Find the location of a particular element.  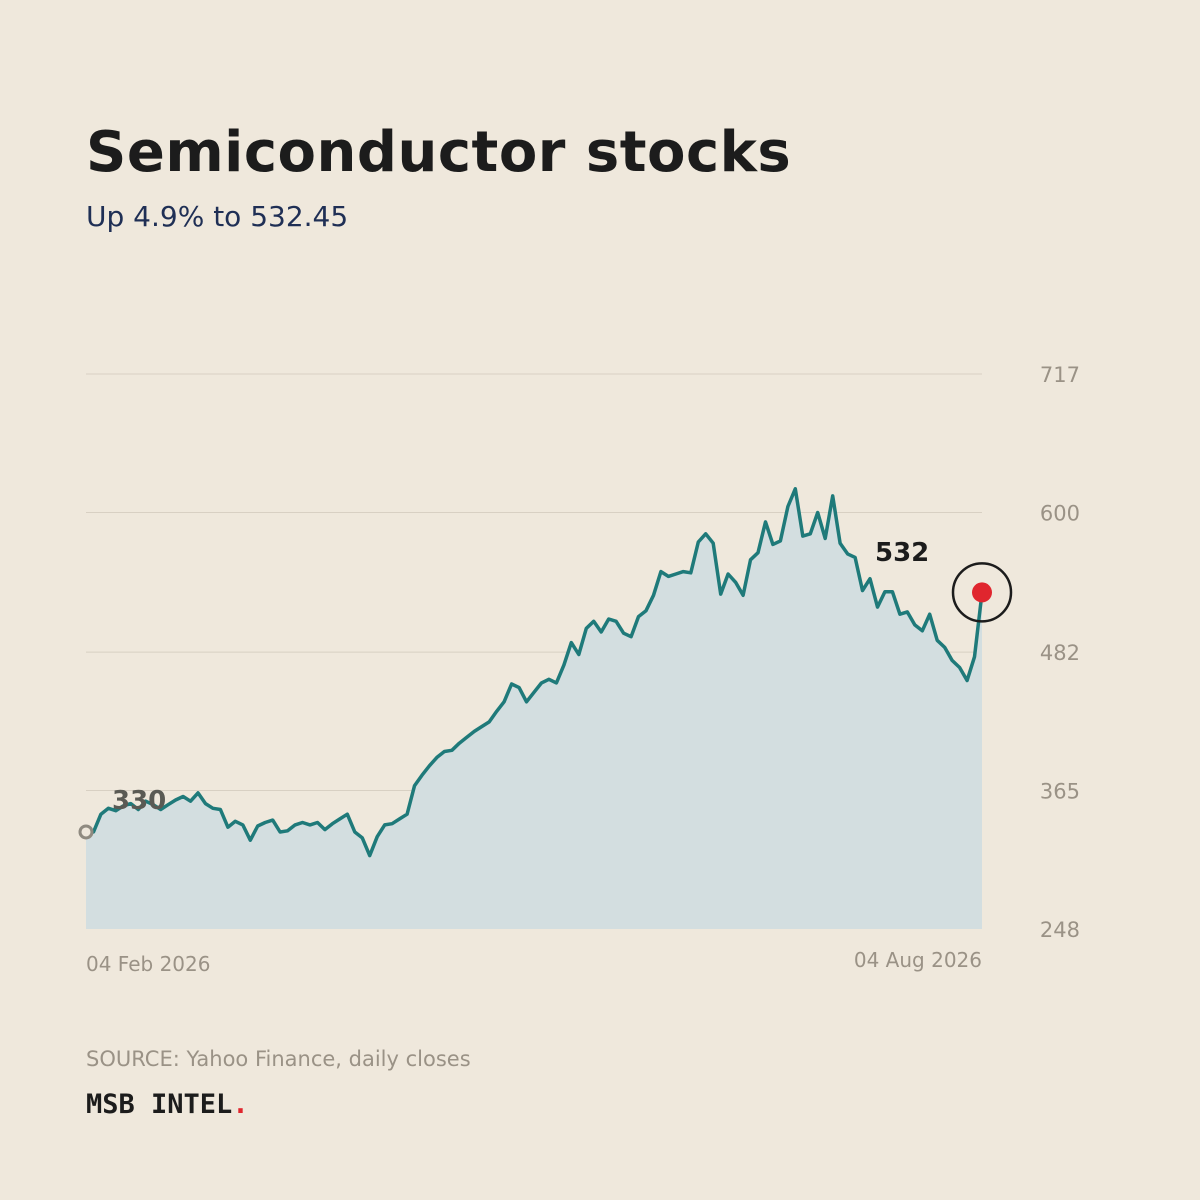

start-point-marker is located at coordinates (86, 832).